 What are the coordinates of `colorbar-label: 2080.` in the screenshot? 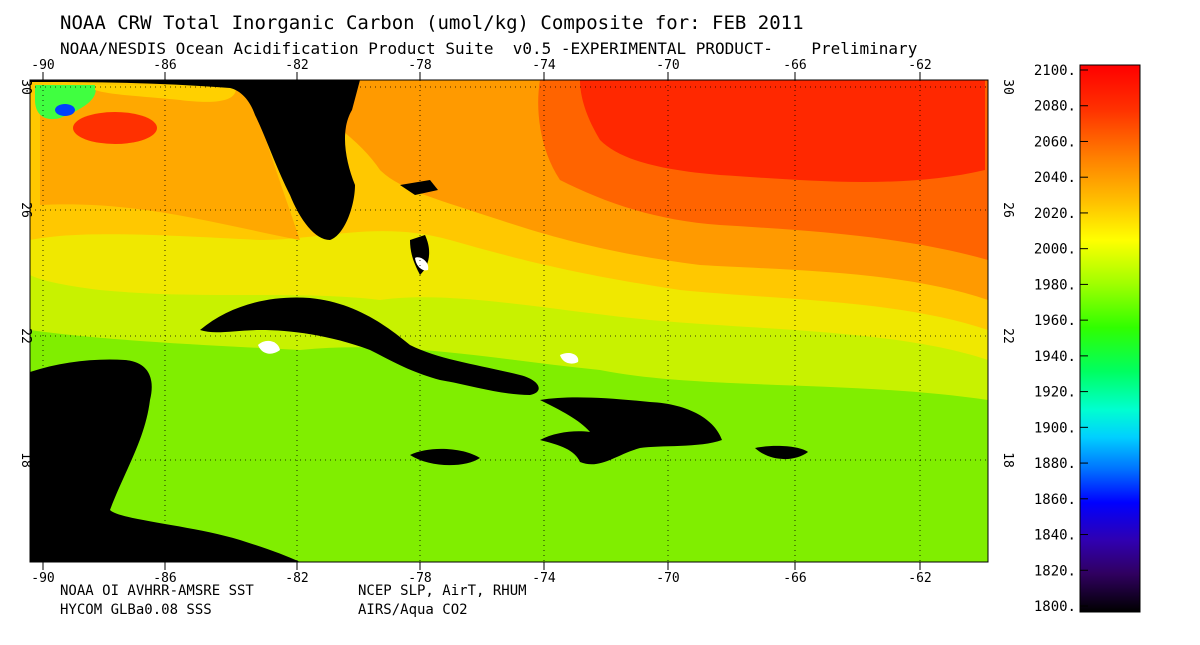 It's located at (1055, 107).